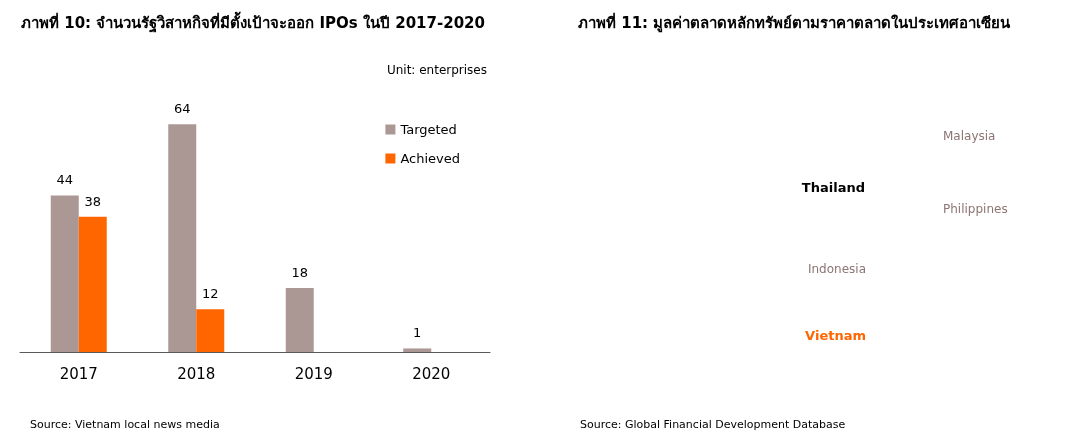  Describe the element at coordinates (428, 129) in the screenshot. I see `legend-label: Targeted` at that location.